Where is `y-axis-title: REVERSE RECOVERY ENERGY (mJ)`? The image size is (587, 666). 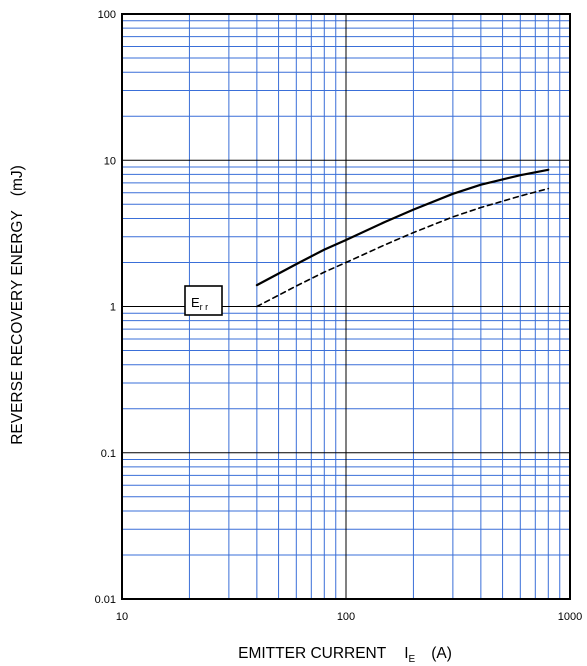
y-axis-title: REVERSE RECOVERY ENERGY (mJ) is located at coordinates (17, 305).